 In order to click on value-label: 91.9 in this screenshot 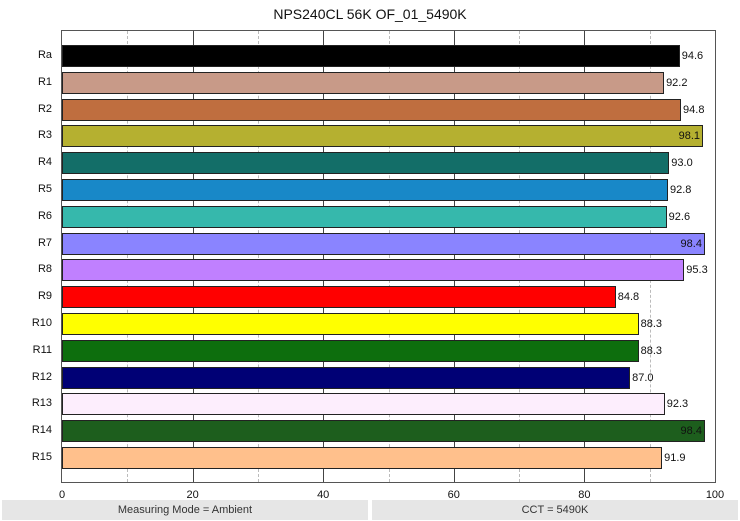, I will do `click(675, 458)`.